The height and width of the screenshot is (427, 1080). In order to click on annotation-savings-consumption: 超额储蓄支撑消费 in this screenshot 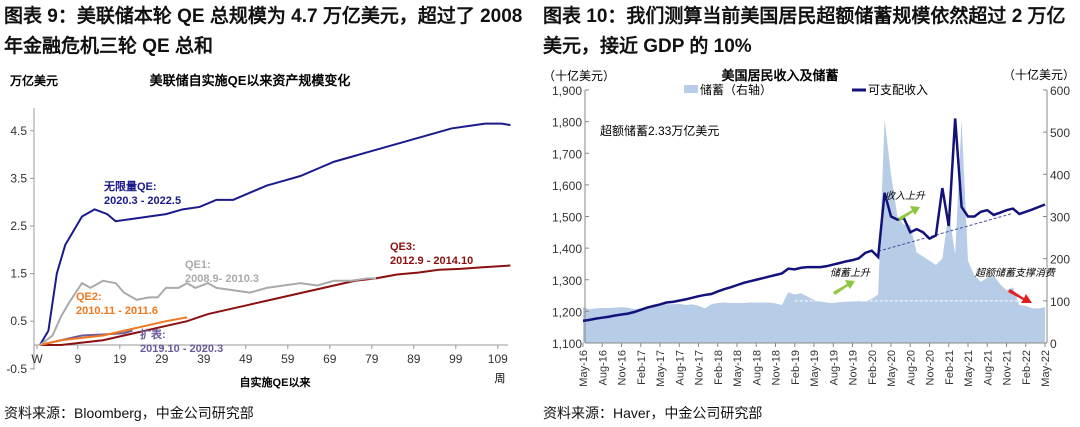, I will do `click(1015, 273)`.